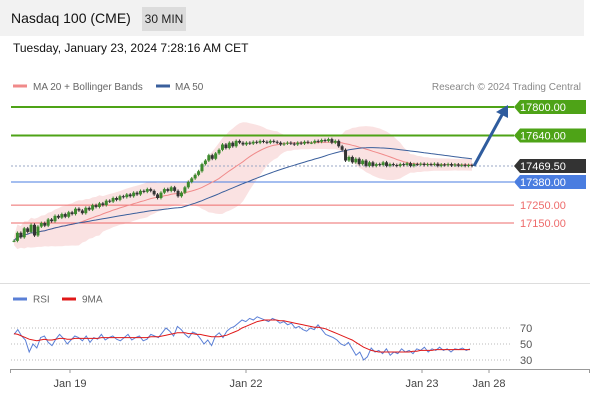 Image resolution: width=590 pixels, height=400 pixels. I want to click on header-bar: Nasdaq 100 (CME) 30 MIN, so click(292, 18).